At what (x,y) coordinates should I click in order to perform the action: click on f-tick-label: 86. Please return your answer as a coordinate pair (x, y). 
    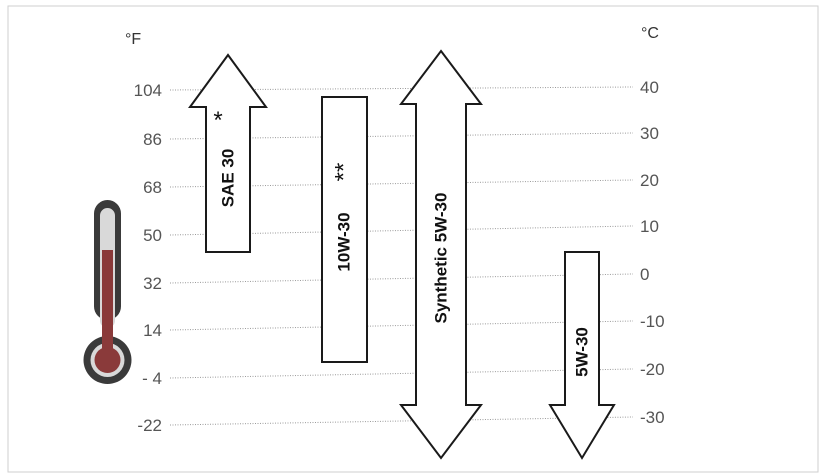
    Looking at the image, I should click on (152, 139).